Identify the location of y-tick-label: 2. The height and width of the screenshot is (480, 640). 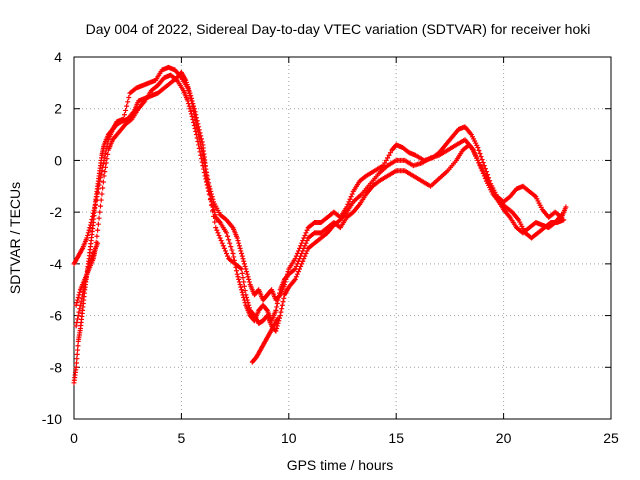
(58, 109).